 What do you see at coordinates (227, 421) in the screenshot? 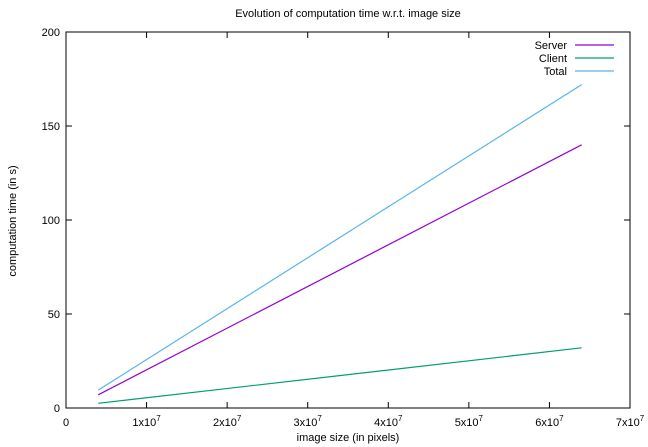
I see `x-tick-label: 2x10⁷` at bounding box center [227, 421].